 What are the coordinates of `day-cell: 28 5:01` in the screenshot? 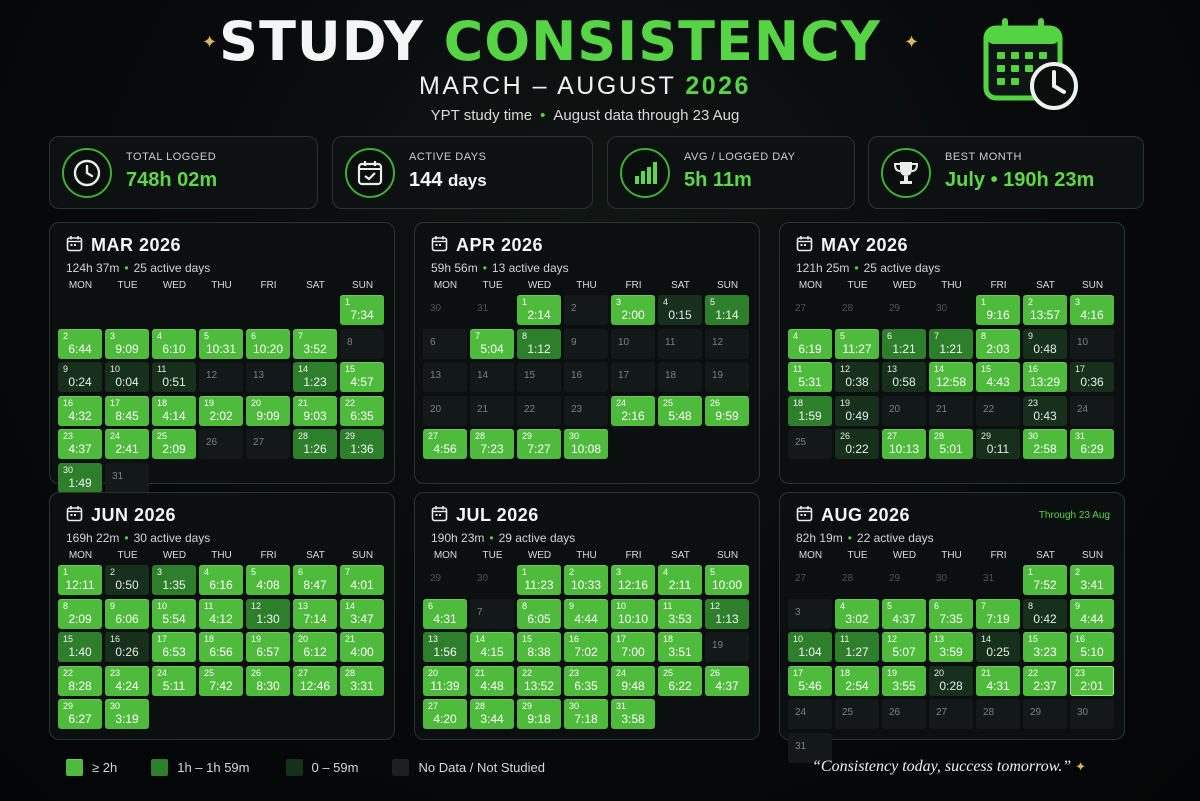 It's located at (951, 444).